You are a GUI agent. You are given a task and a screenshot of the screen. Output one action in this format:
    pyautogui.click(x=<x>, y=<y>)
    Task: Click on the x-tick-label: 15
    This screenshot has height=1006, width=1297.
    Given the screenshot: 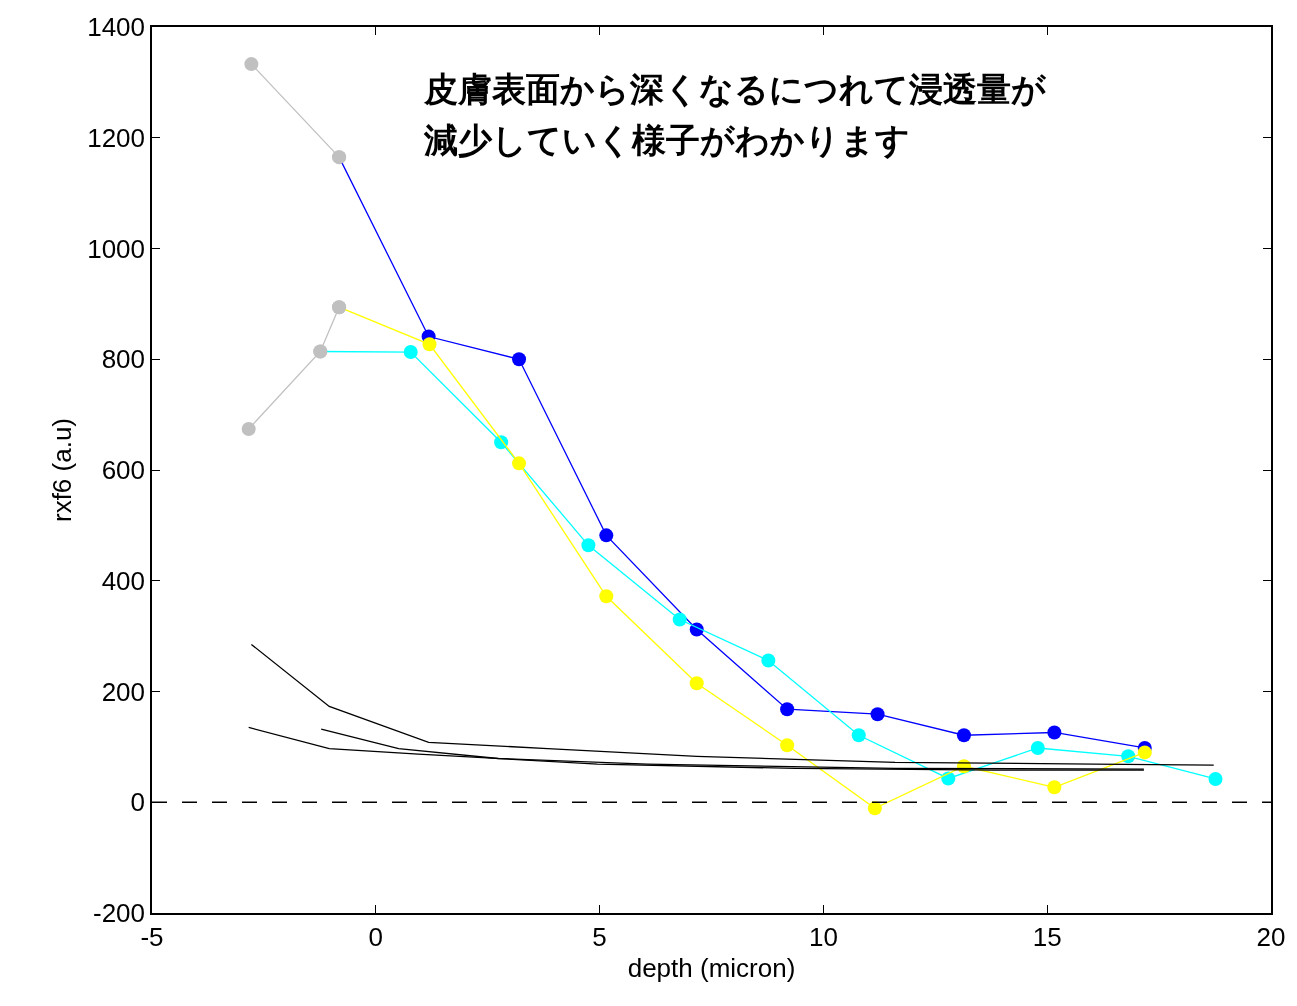 What is the action you would take?
    pyautogui.click(x=1047, y=936)
    